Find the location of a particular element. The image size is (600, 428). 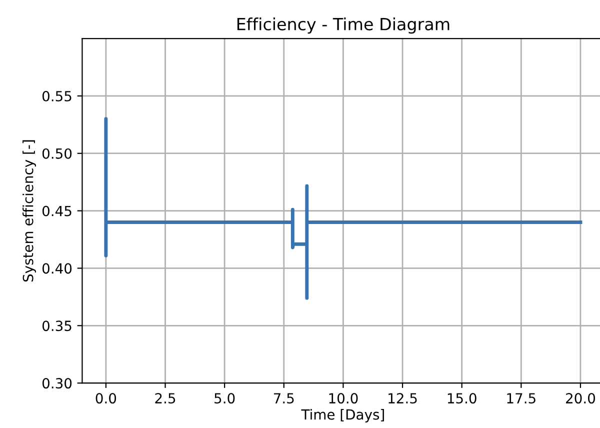

x-axis-title: Time [Days] is located at coordinates (342, 415).